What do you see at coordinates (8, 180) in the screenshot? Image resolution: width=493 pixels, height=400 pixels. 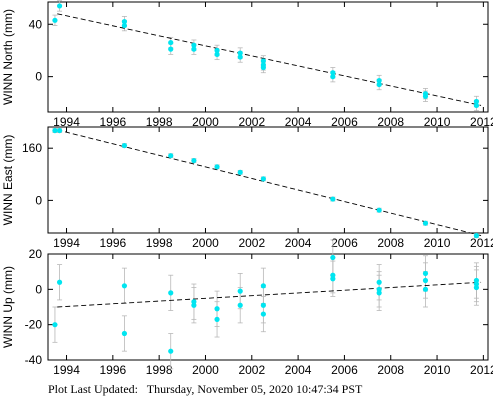 I see `y-axis-label: WINN East (mm)` at bounding box center [8, 180].